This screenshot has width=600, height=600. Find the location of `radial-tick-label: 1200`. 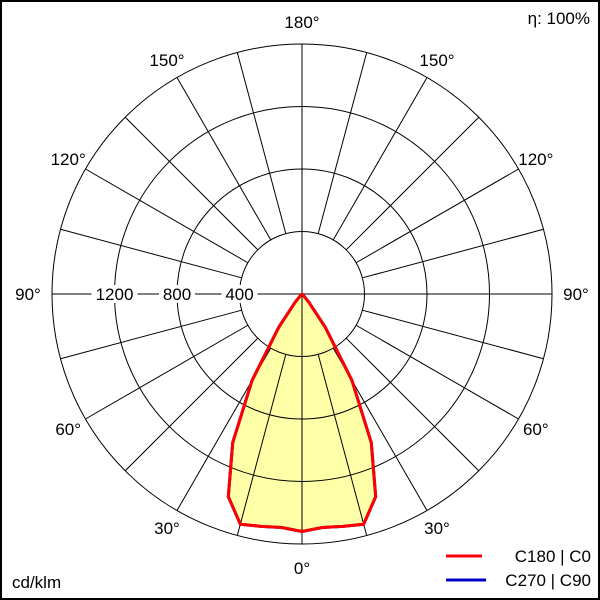

radial-tick-label: 1200 is located at coordinates (115, 294).